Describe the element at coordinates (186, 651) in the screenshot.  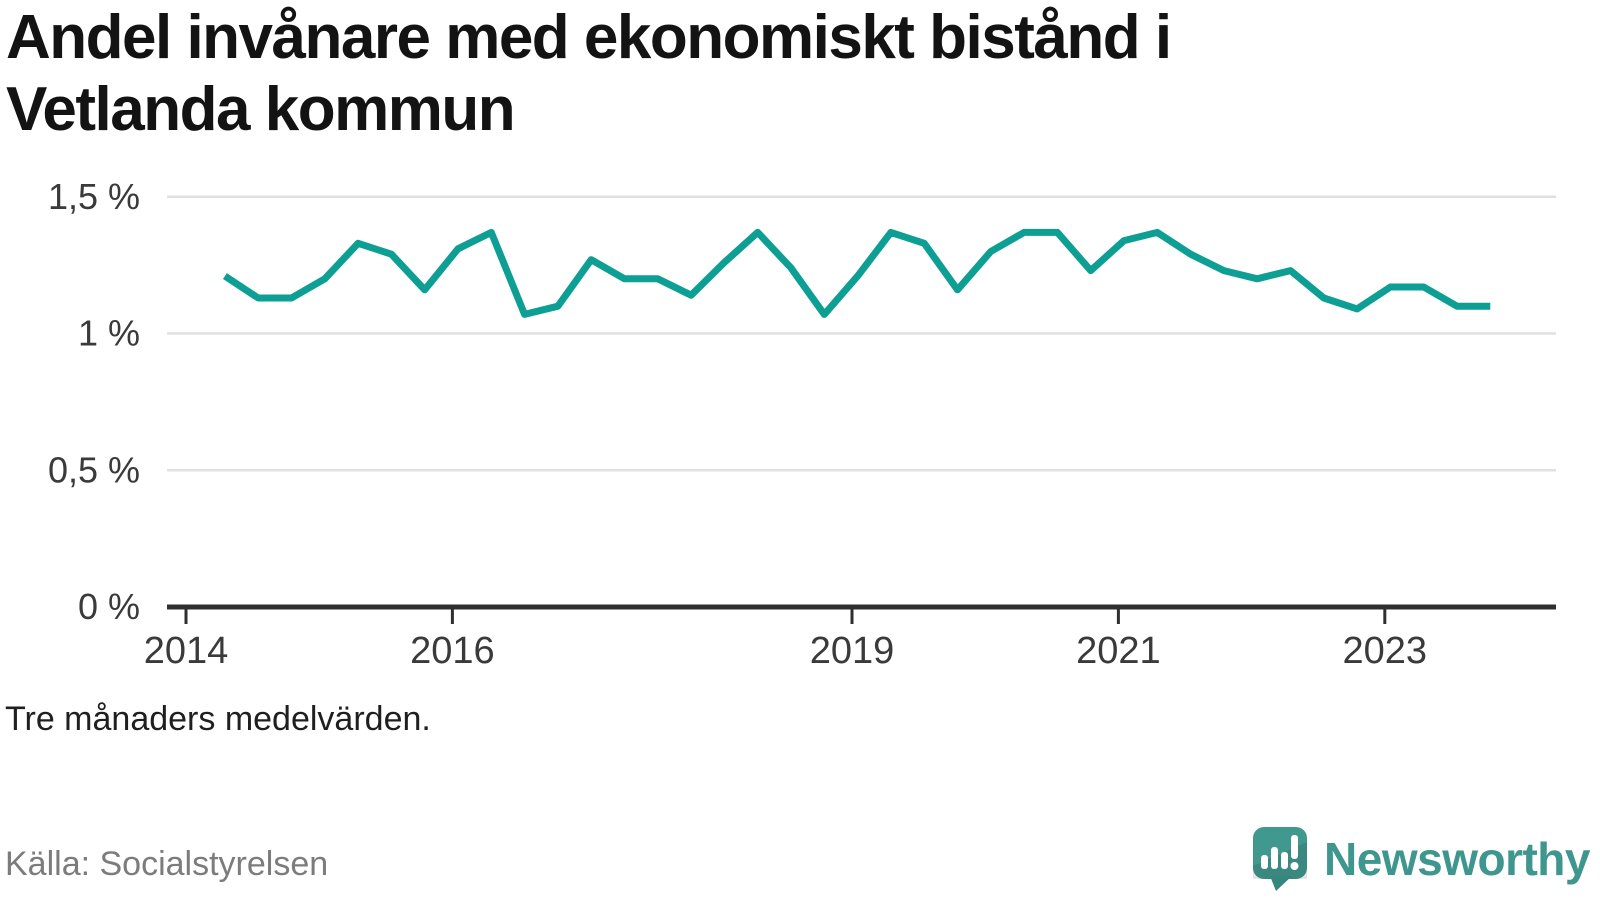
I see `x-axis-label: 2014` at that location.